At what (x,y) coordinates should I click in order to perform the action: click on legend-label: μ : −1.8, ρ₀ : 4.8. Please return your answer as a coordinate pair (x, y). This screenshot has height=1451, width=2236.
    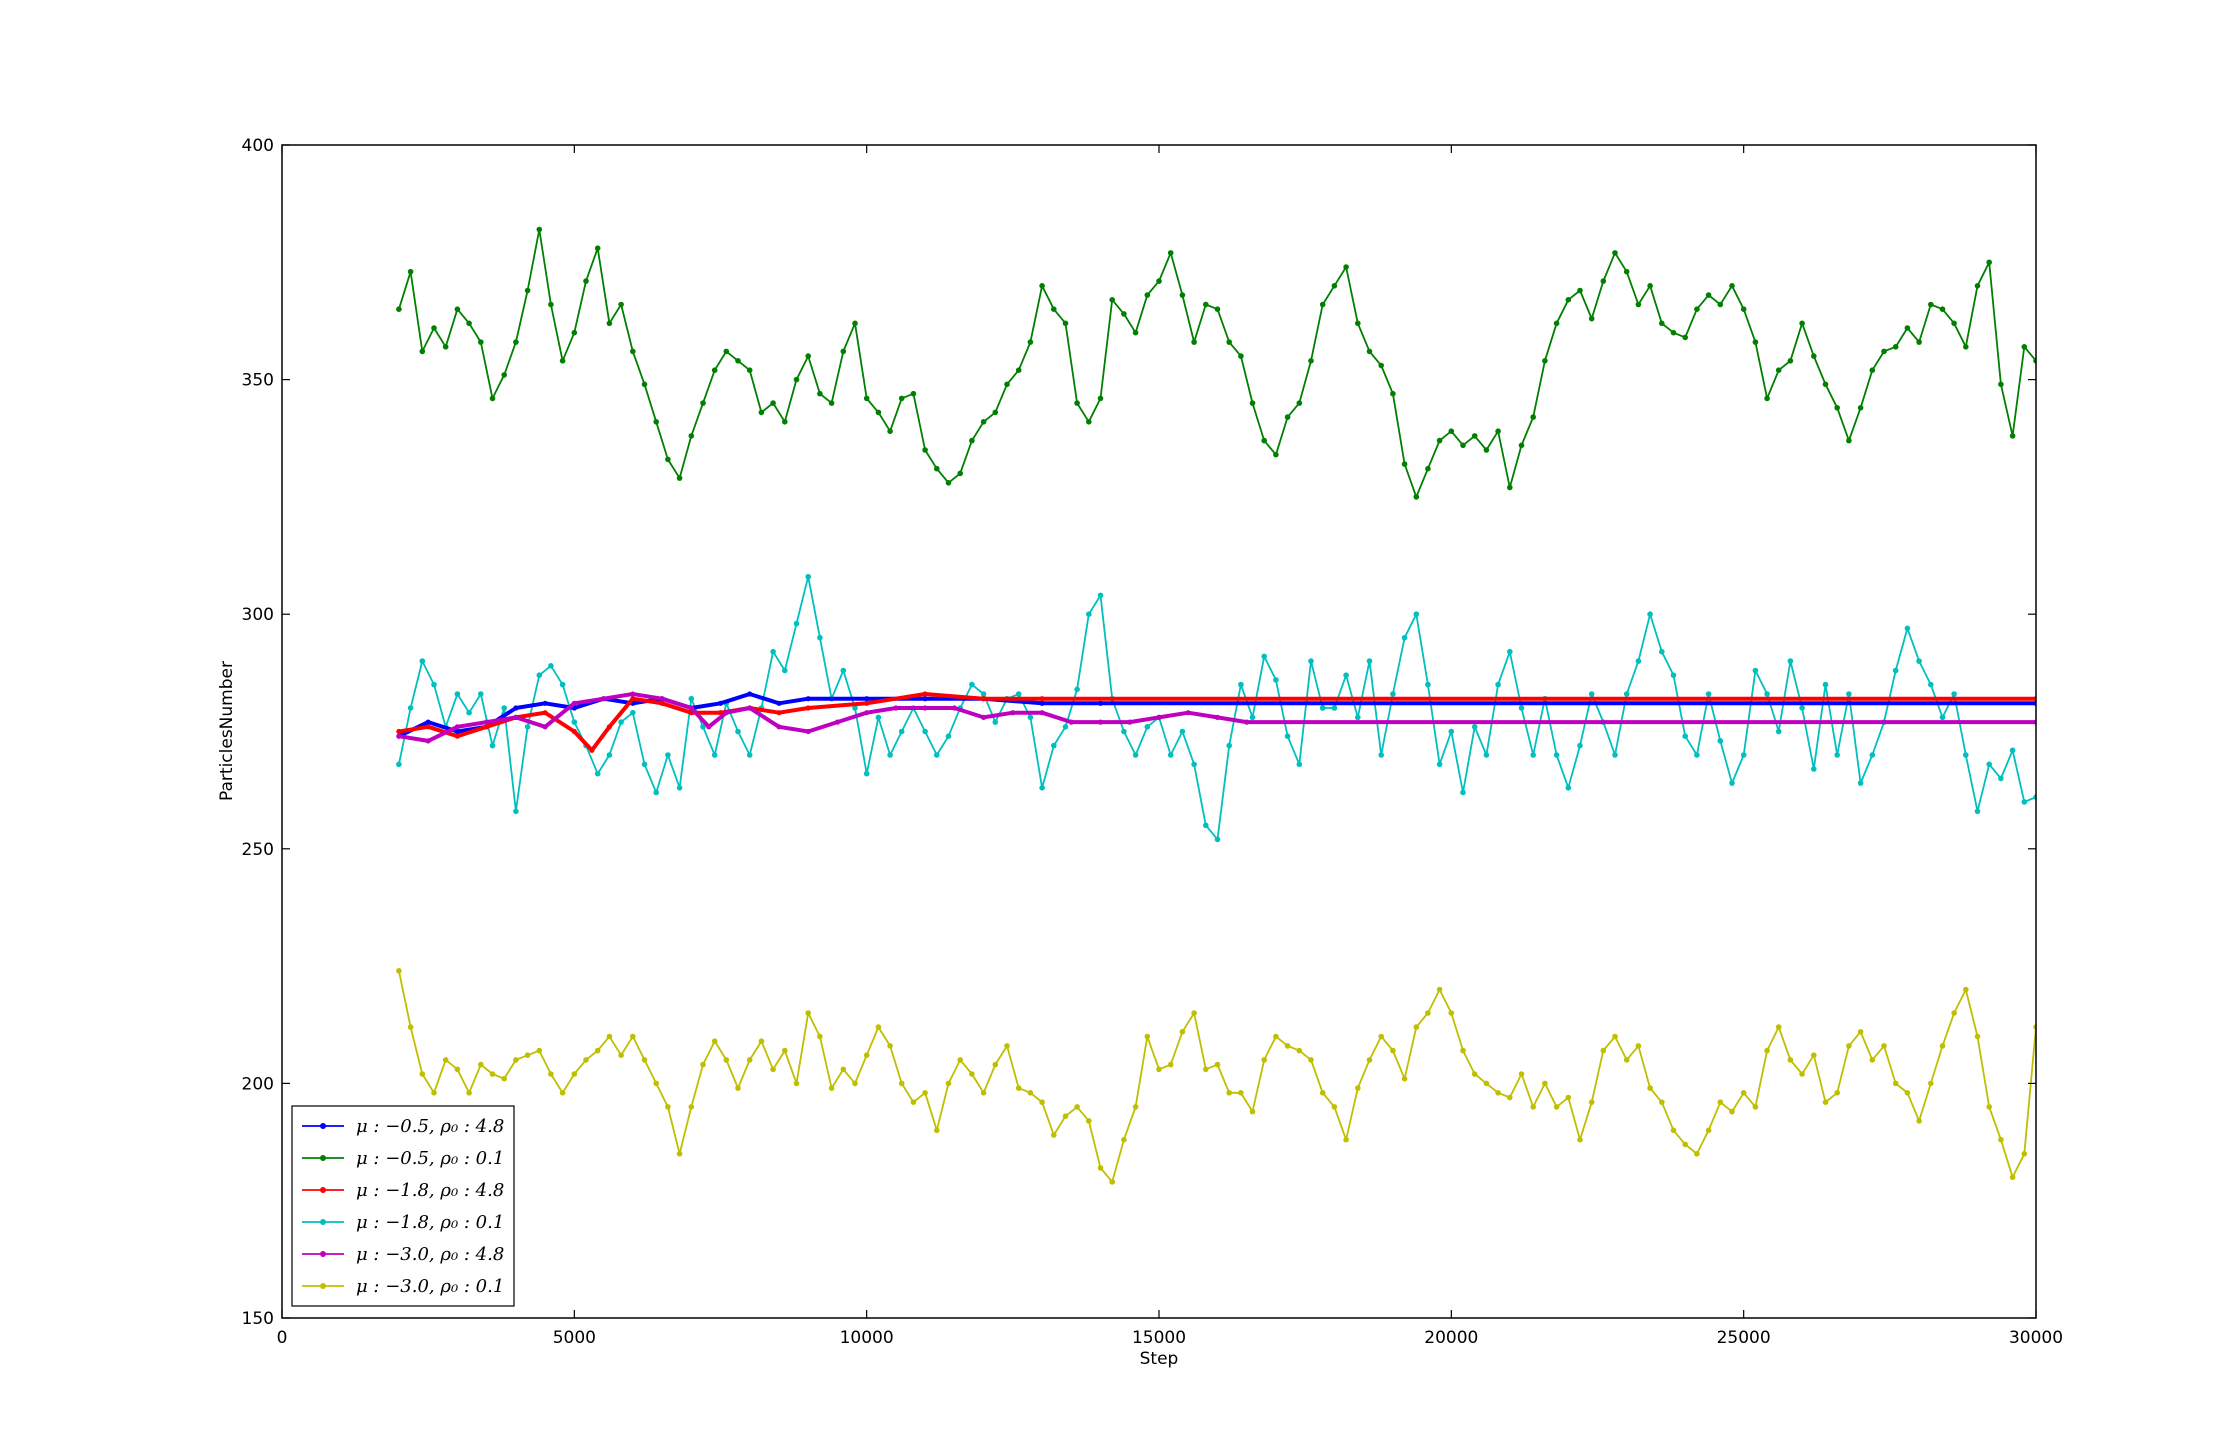
    Looking at the image, I should click on (430, 1190).